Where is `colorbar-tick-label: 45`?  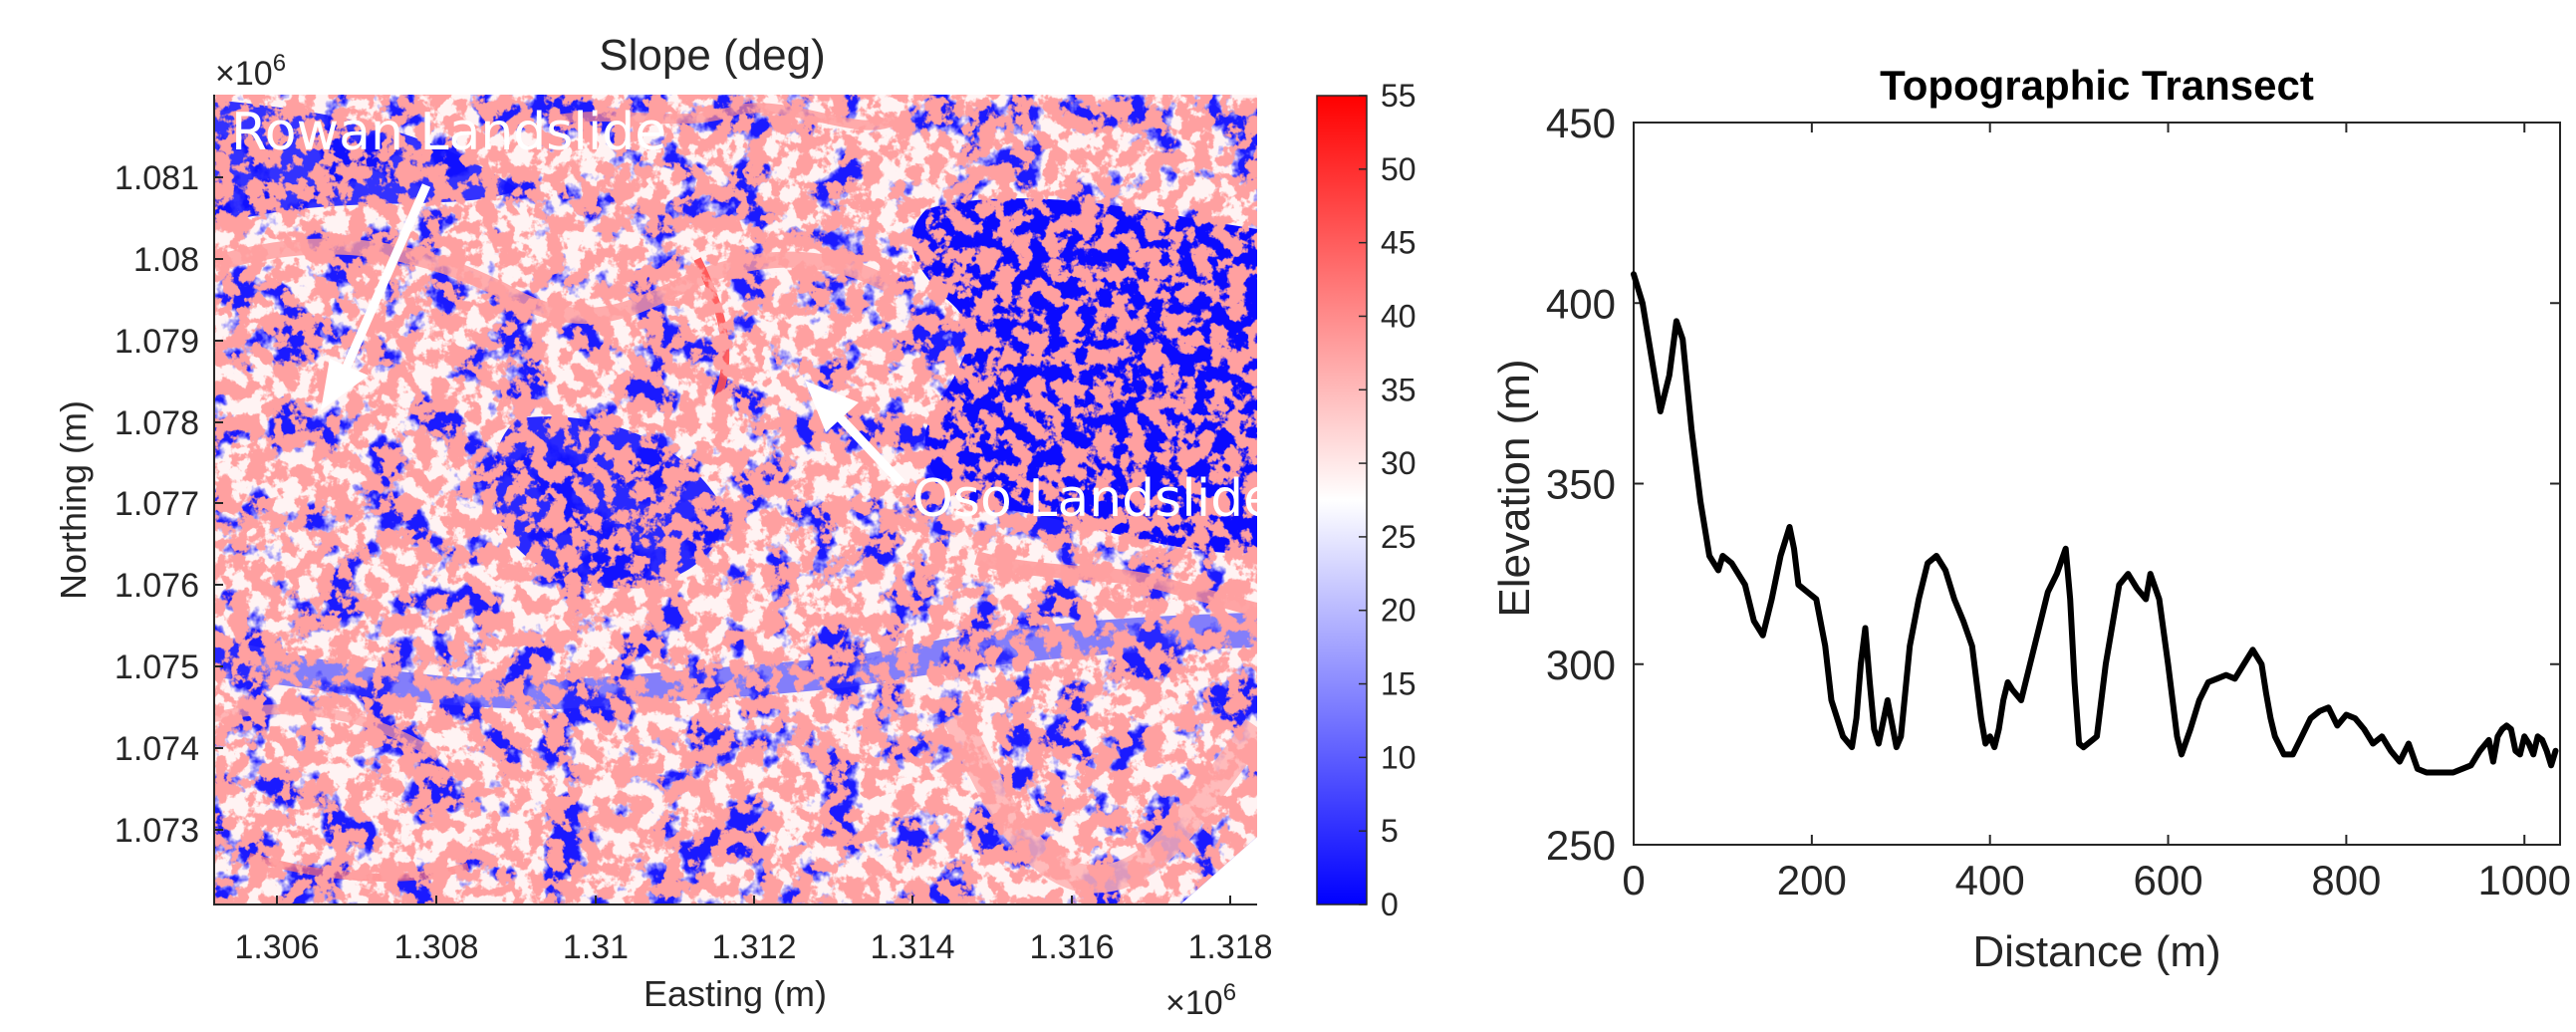
colorbar-tick-label: 45 is located at coordinates (1399, 243).